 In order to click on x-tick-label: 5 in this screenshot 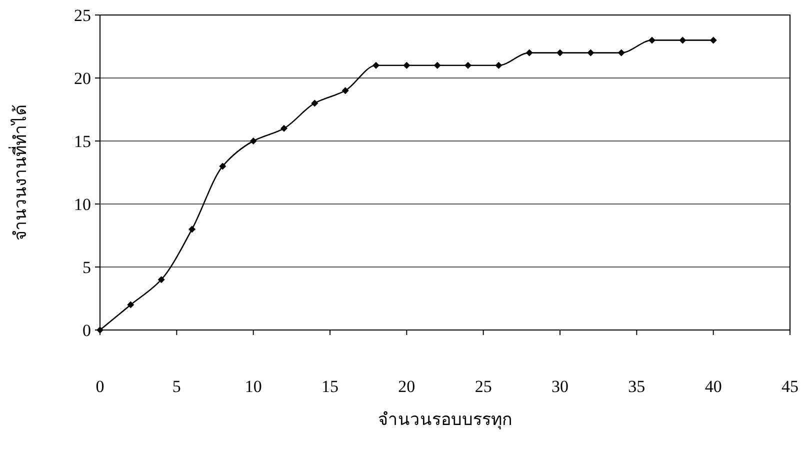, I will do `click(176, 386)`.